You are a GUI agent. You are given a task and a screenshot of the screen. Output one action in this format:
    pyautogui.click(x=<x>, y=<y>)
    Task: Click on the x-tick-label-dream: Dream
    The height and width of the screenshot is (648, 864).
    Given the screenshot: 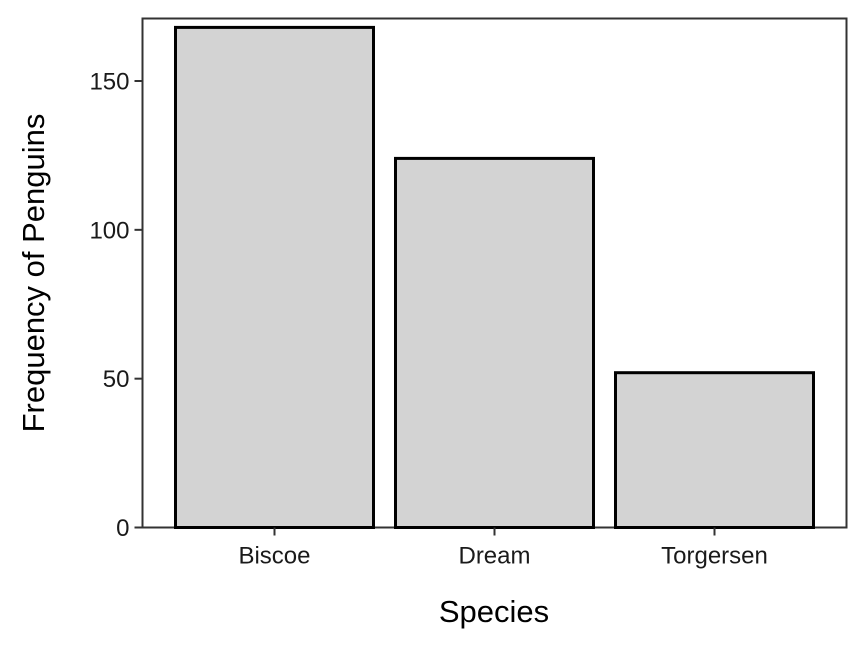 What is the action you would take?
    pyautogui.click(x=494, y=556)
    